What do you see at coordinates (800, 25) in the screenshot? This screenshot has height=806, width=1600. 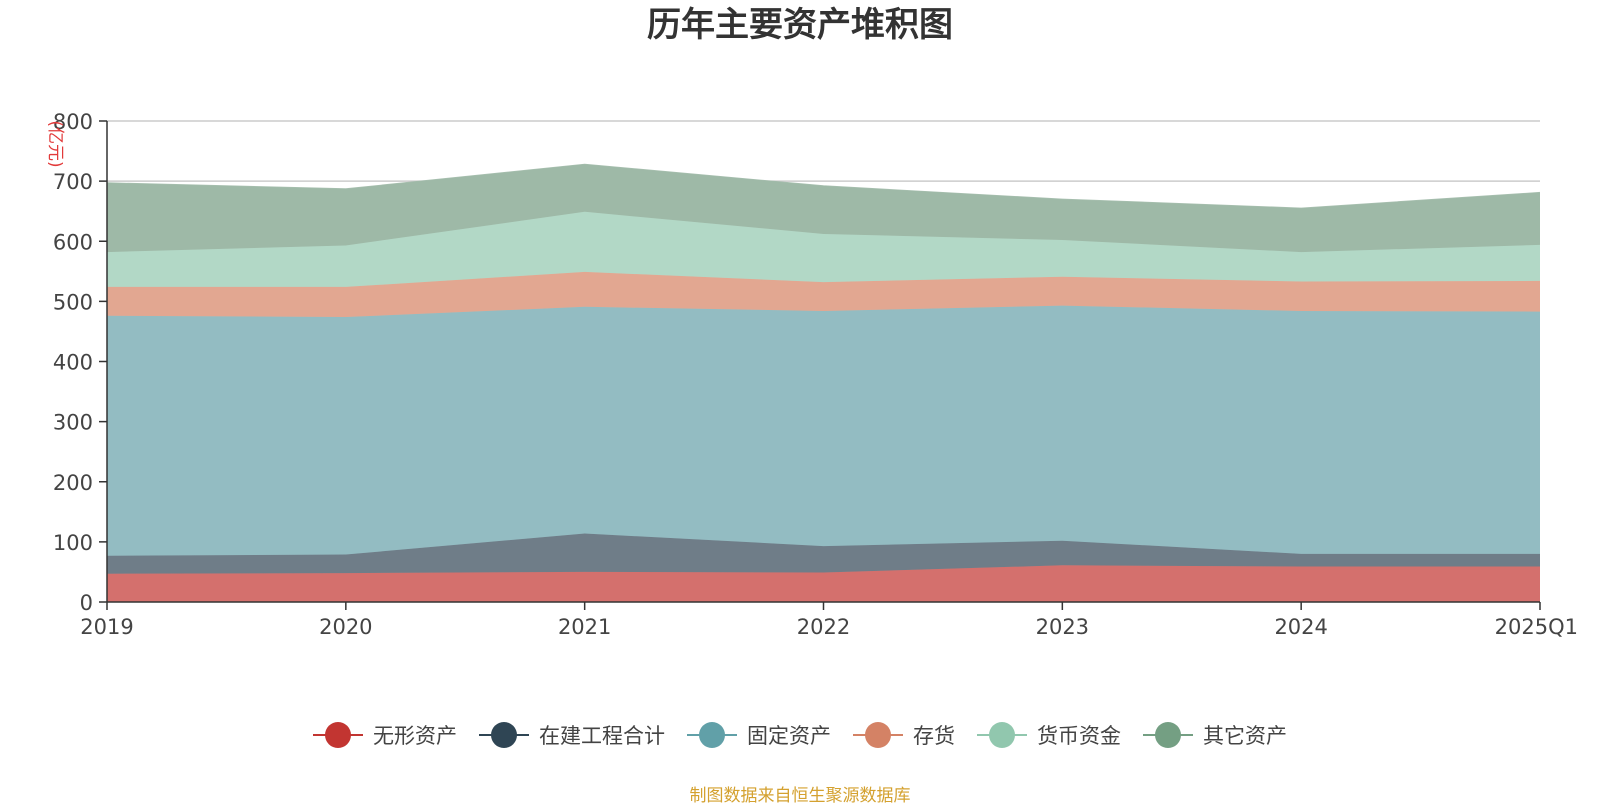 I see `chart-title: 历年主要资产堆积图` at bounding box center [800, 25].